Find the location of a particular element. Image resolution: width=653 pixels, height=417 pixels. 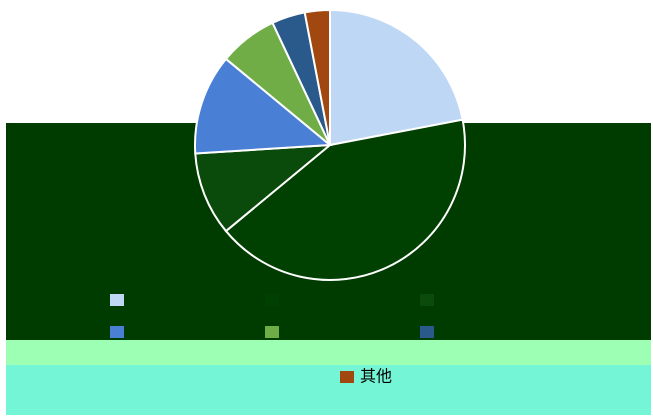

legend: 其他 is located at coordinates (272, 340).